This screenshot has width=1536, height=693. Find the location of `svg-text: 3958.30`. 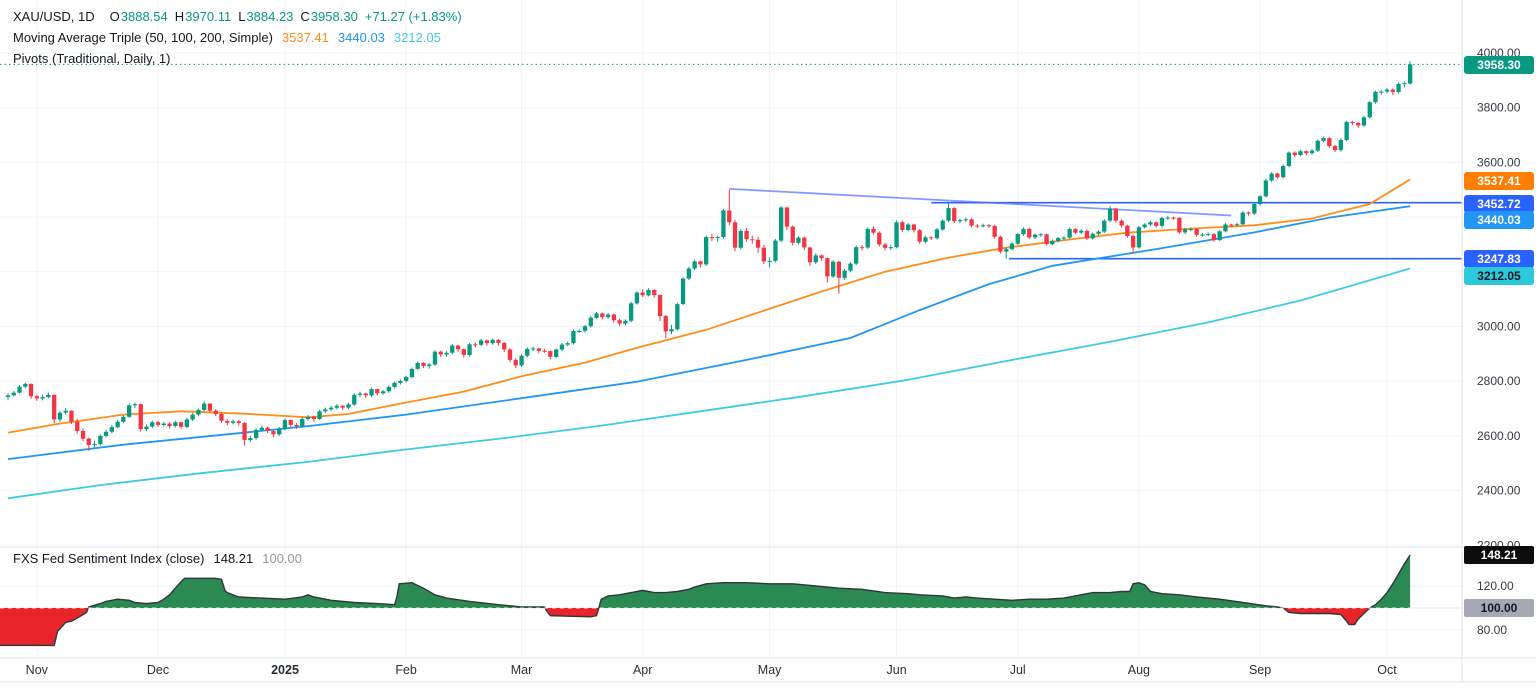

svg-text: 3958.30 is located at coordinates (1499, 65).